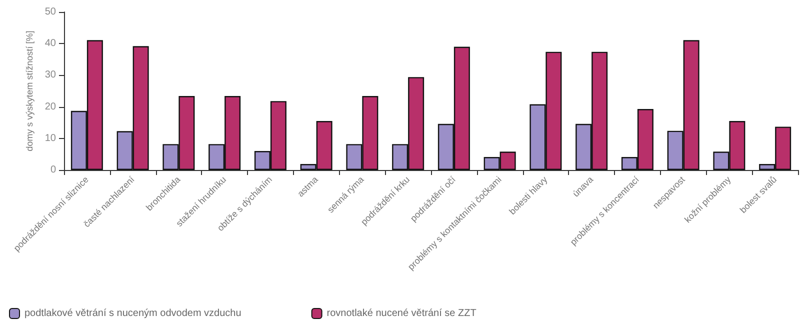 This screenshot has height=336, width=800. I want to click on y-tick-label: 20, so click(50, 106).